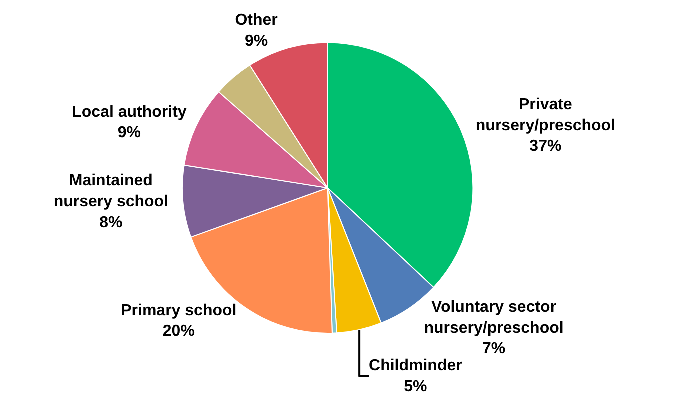 The height and width of the screenshot is (418, 676). I want to click on slice-label: Local authority, so click(129, 112).